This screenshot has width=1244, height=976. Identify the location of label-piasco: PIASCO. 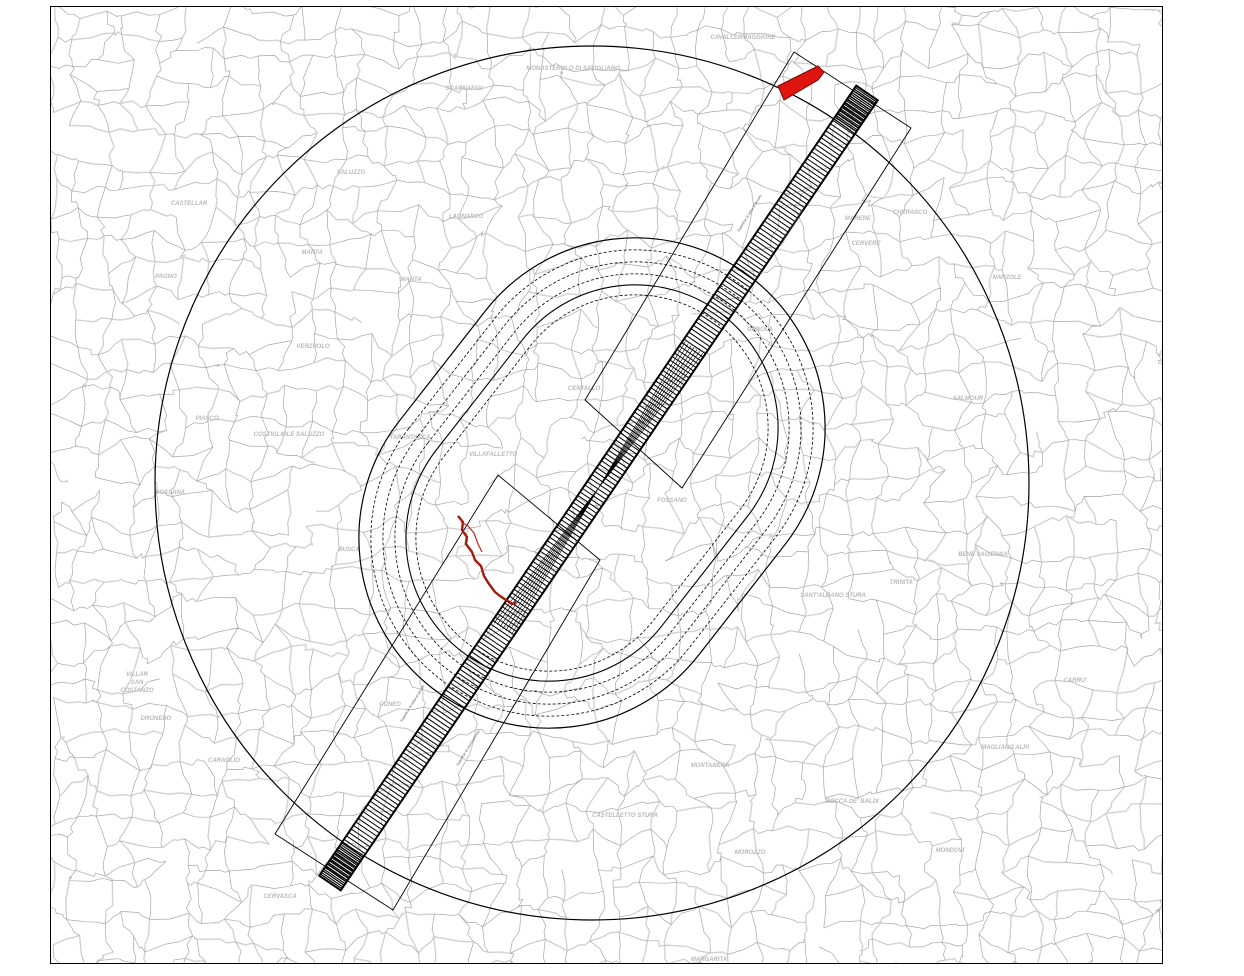
(206, 419).